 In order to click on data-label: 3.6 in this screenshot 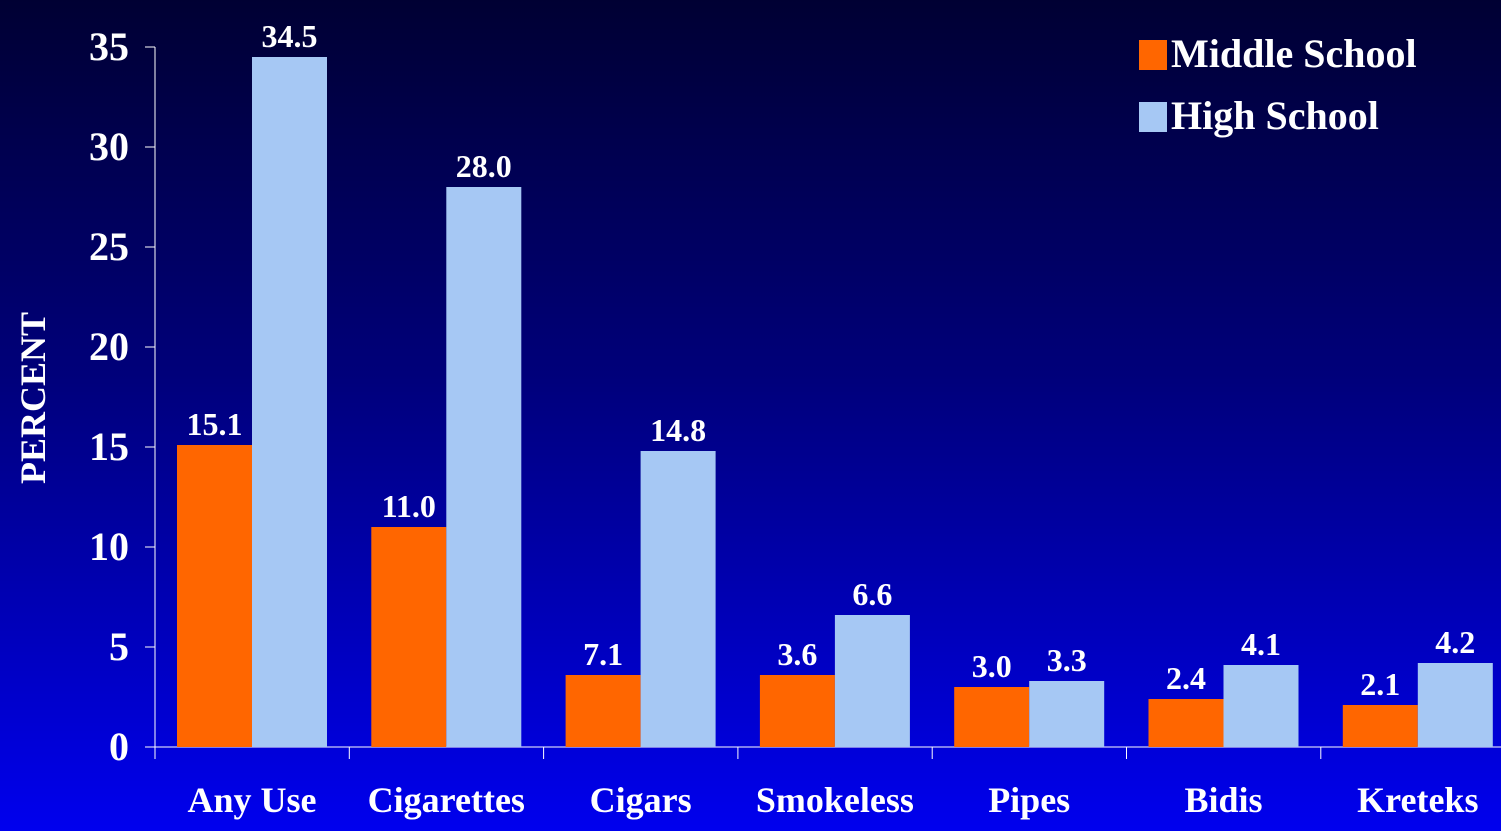, I will do `click(797, 654)`.